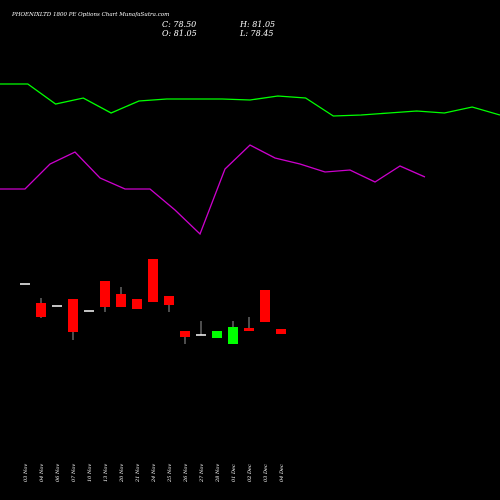  What do you see at coordinates (250, 100) in the screenshot?
I see `upper-indicator-line` at bounding box center [250, 100].